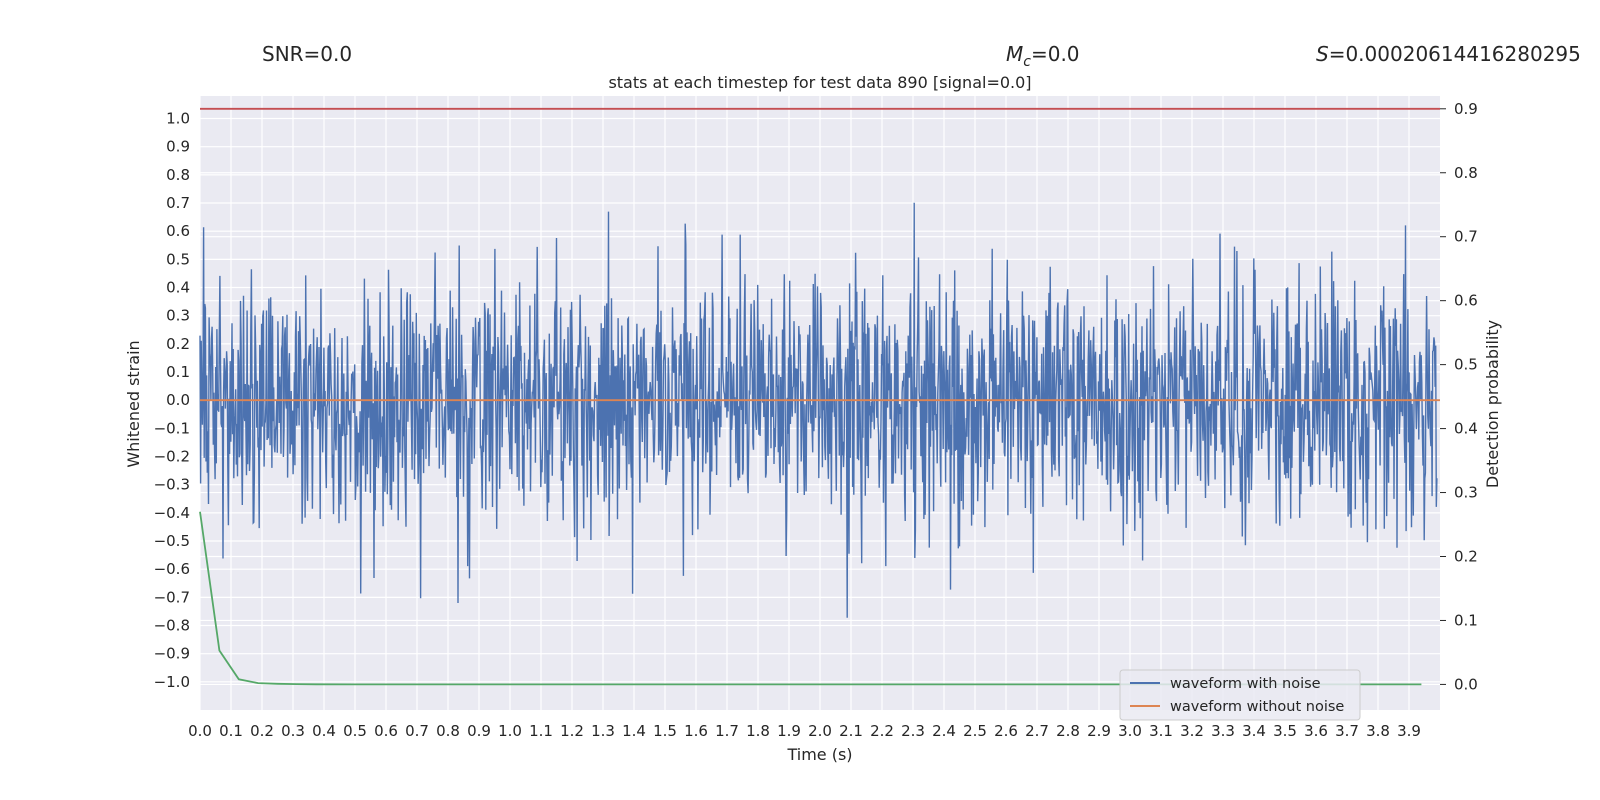 This screenshot has width=1600, height=800. I want to click on left-axis-label: Whitened strain, so click(133, 403).